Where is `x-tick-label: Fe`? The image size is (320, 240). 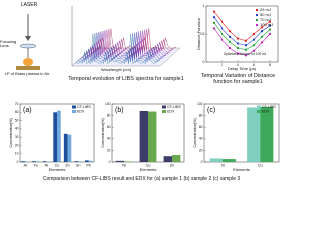 x-tick-label: Fe is located at coordinates (36, 166).